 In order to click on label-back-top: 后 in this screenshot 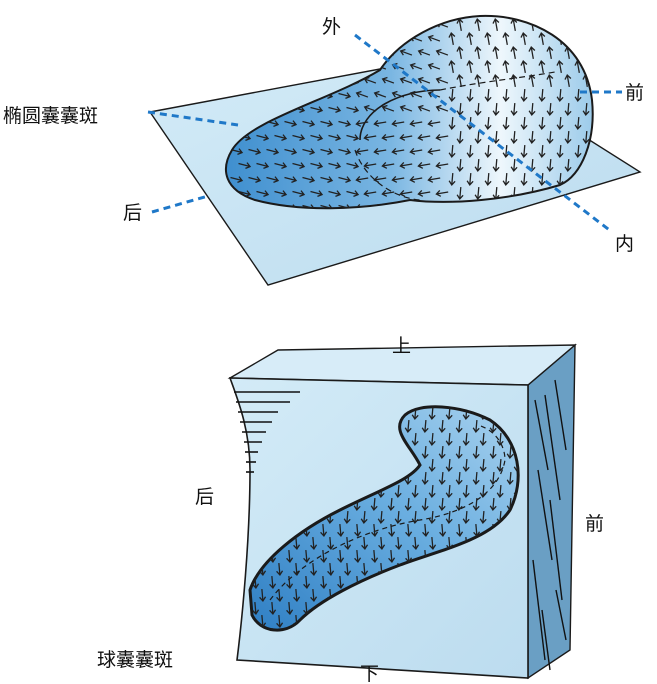, I will do `click(132, 213)`.